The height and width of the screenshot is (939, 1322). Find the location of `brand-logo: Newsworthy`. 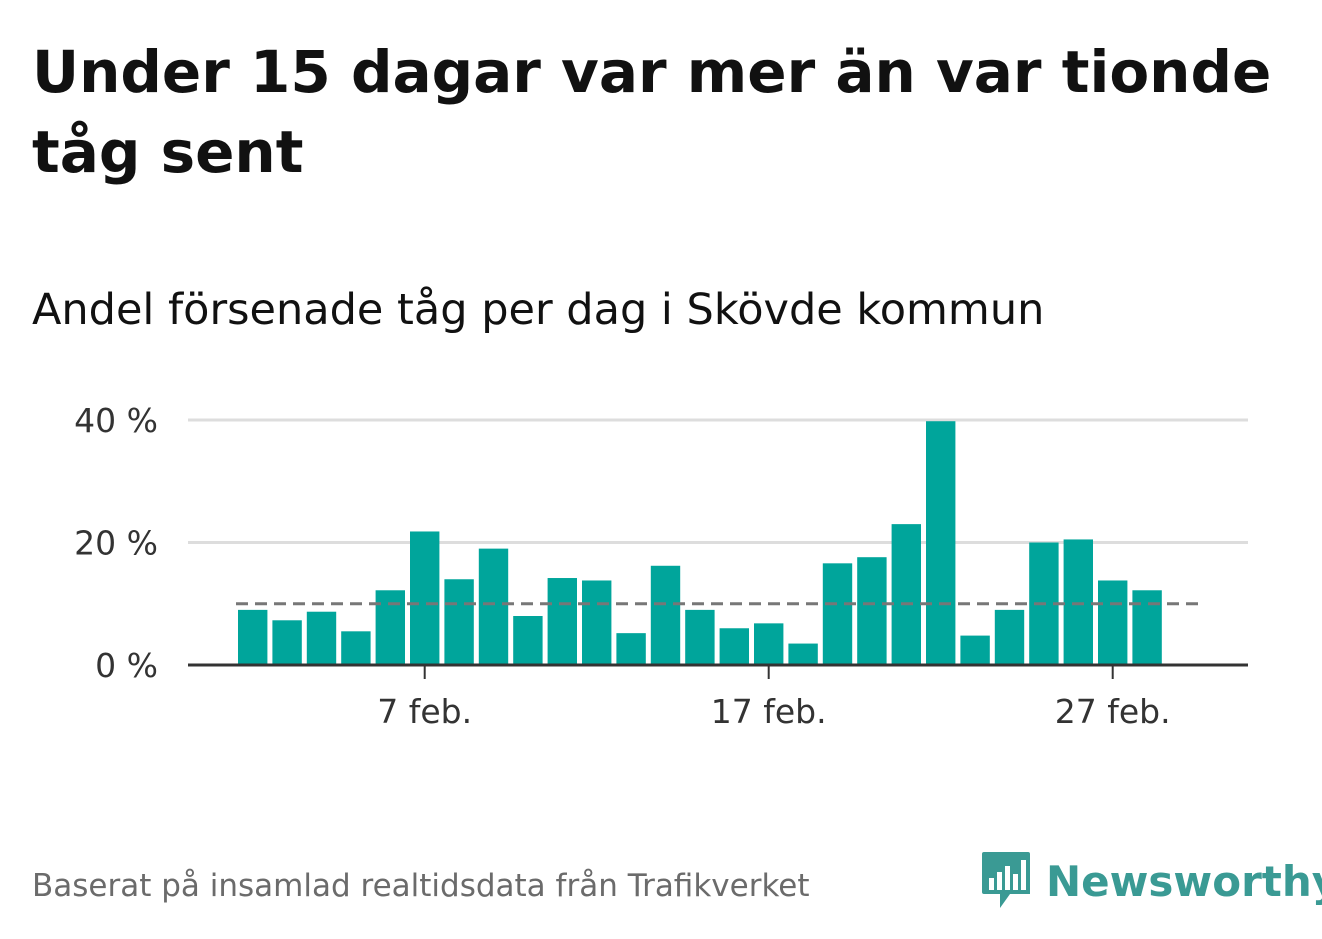

brand-logo: Newsworthy is located at coordinates (1151, 881).